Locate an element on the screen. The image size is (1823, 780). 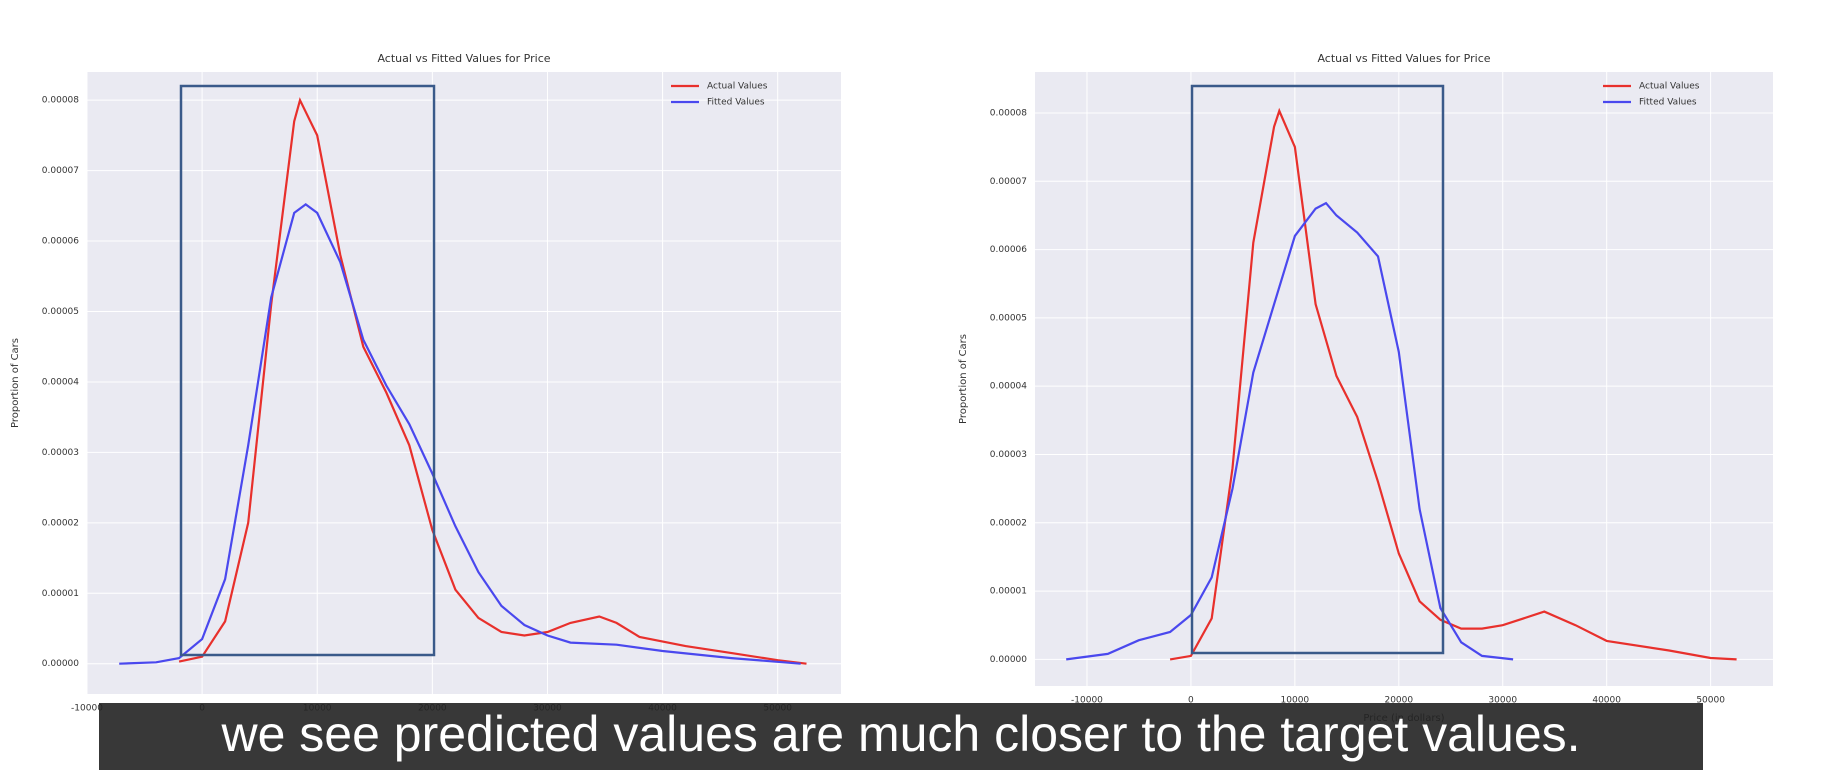
x-tick-label: 10000 is located at coordinates (1295, 701).